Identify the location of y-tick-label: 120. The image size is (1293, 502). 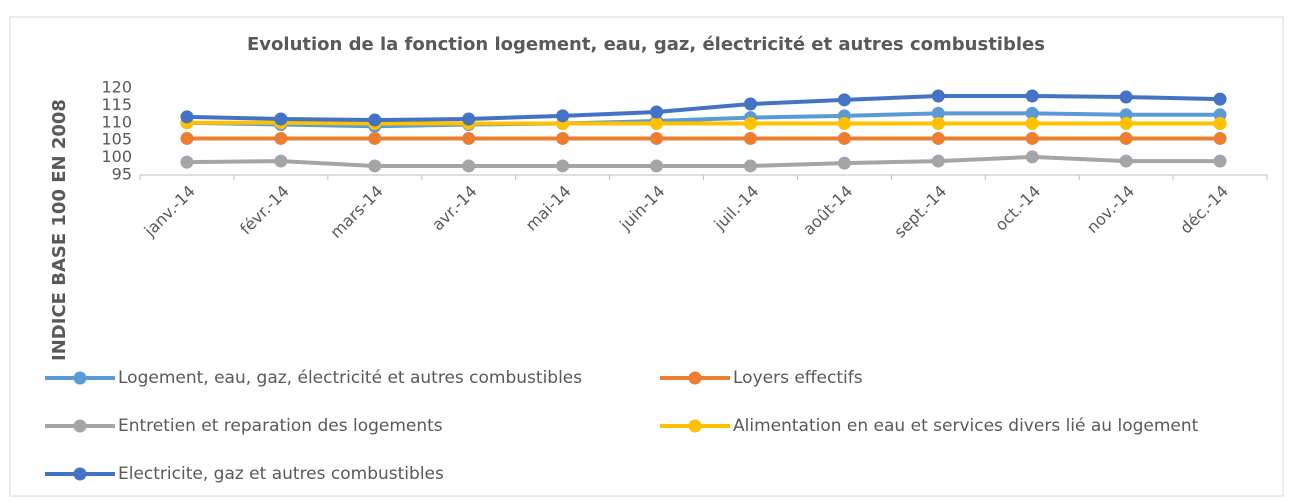
(116, 87).